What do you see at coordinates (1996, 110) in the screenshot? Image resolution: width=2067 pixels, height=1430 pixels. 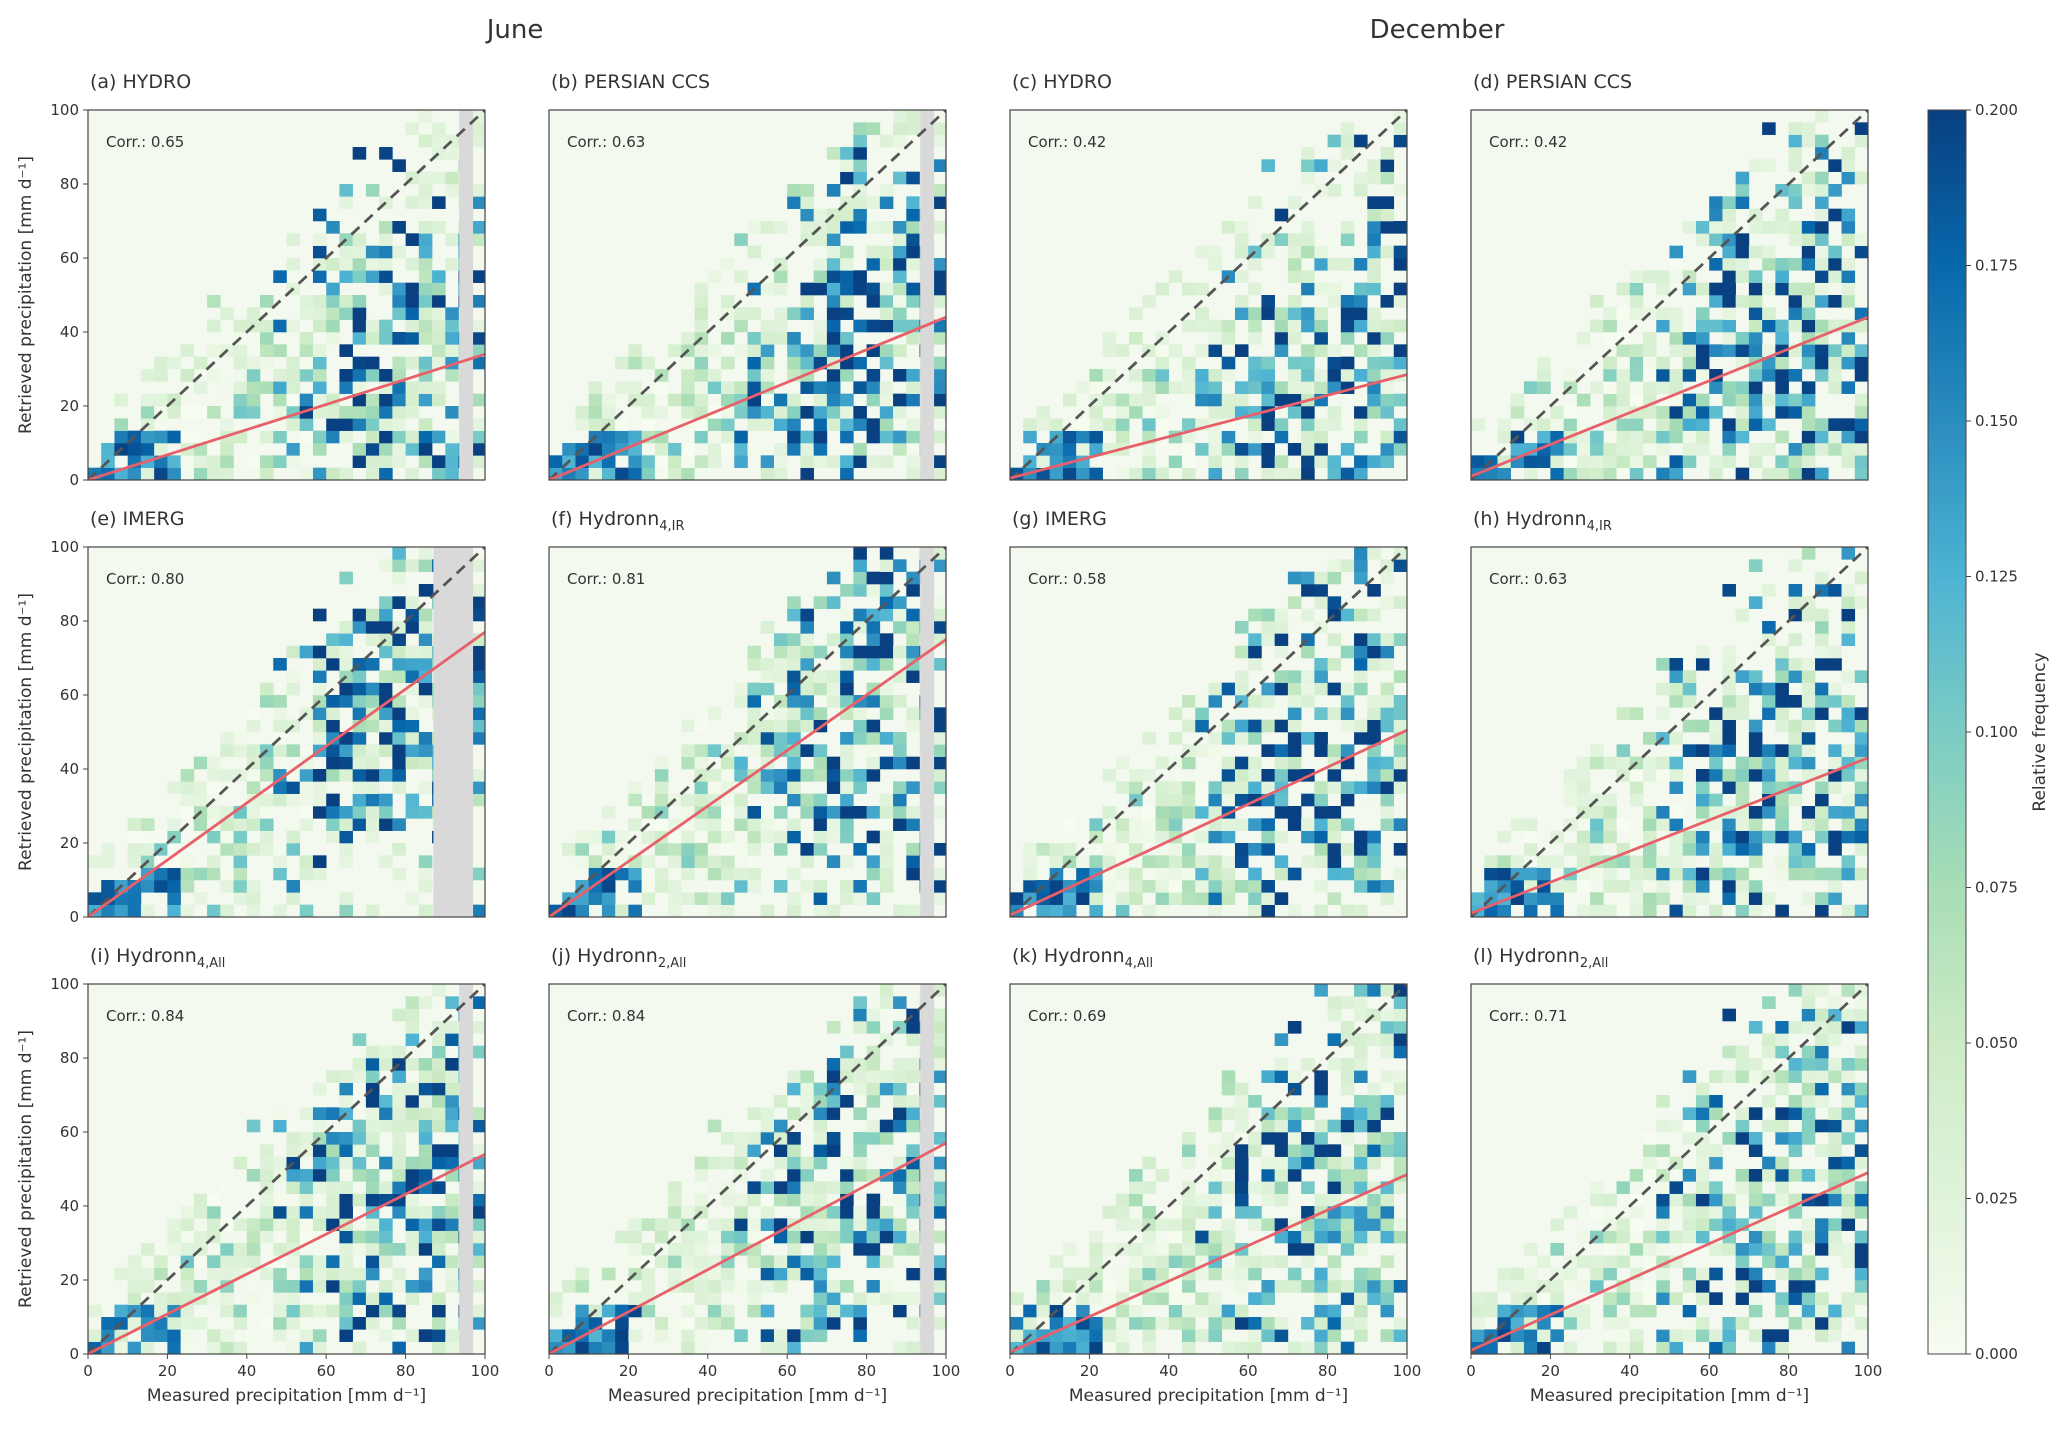 I see `colorbar-tick-label: 0.200` at bounding box center [1996, 110].